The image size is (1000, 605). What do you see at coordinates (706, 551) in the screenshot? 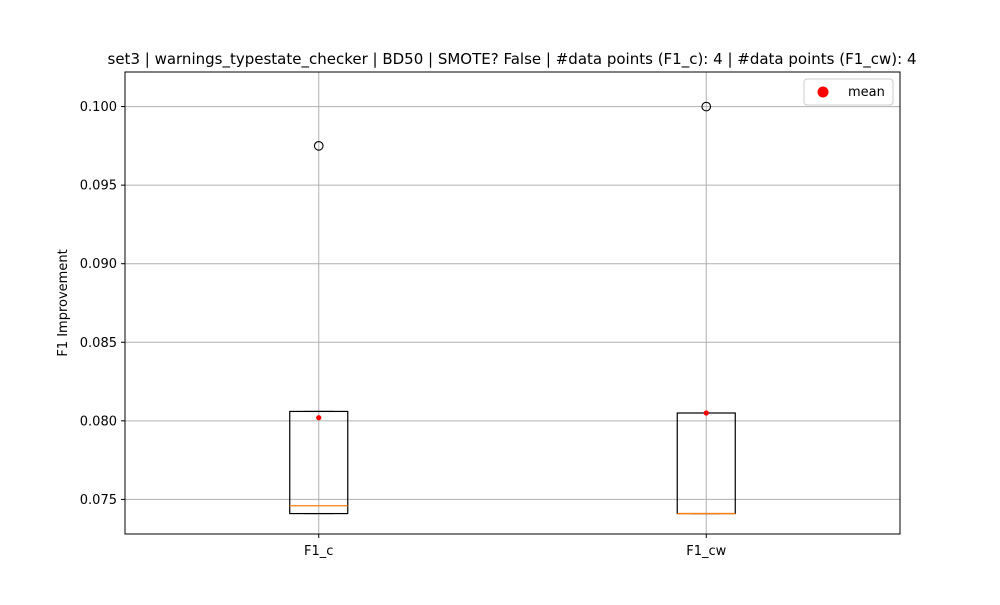
I see `x-tick-label: F1_cw` at bounding box center [706, 551].